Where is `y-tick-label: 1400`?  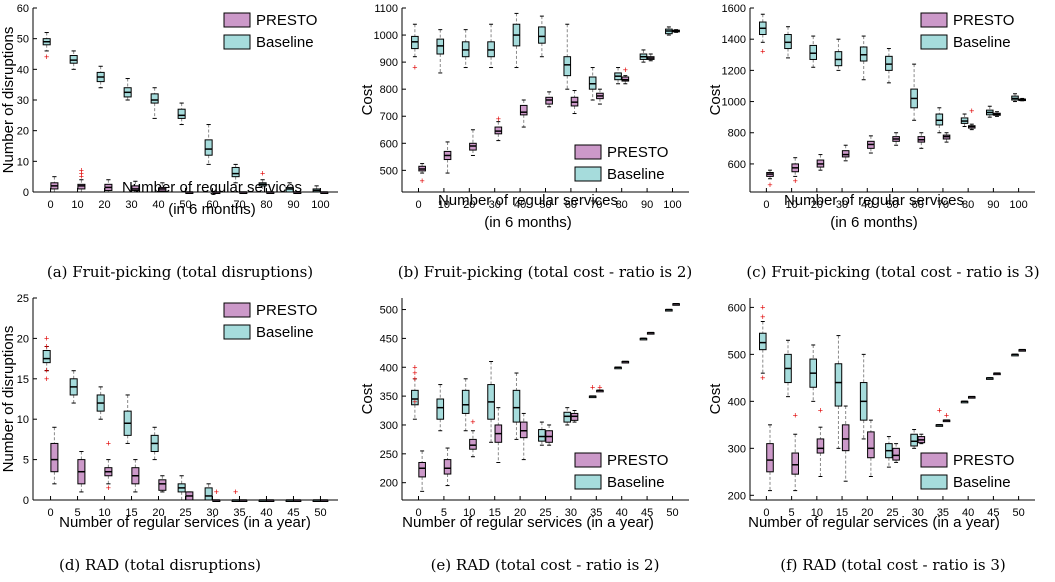
y-tick-label: 1400 is located at coordinates (734, 40).